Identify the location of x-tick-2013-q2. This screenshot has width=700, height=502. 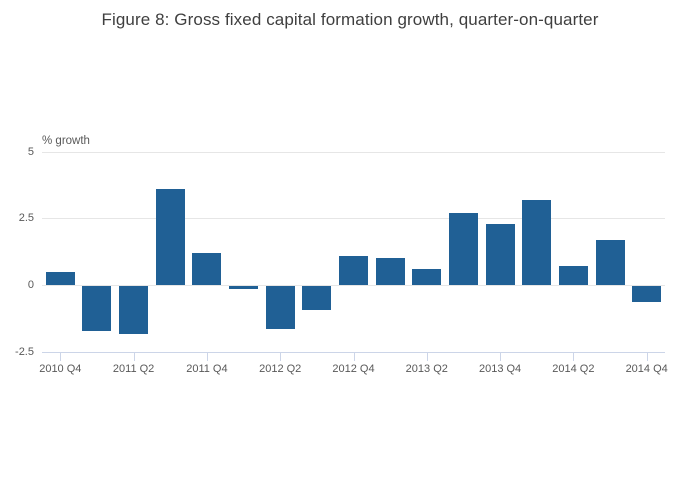
(427, 356).